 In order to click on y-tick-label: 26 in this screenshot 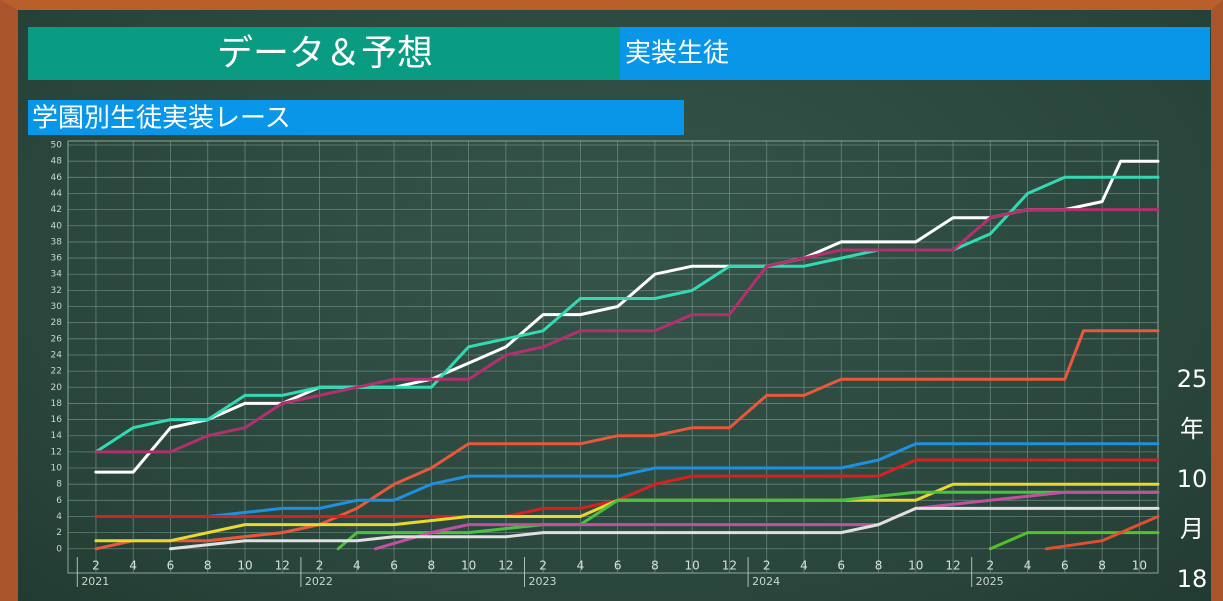, I will do `click(57, 339)`.